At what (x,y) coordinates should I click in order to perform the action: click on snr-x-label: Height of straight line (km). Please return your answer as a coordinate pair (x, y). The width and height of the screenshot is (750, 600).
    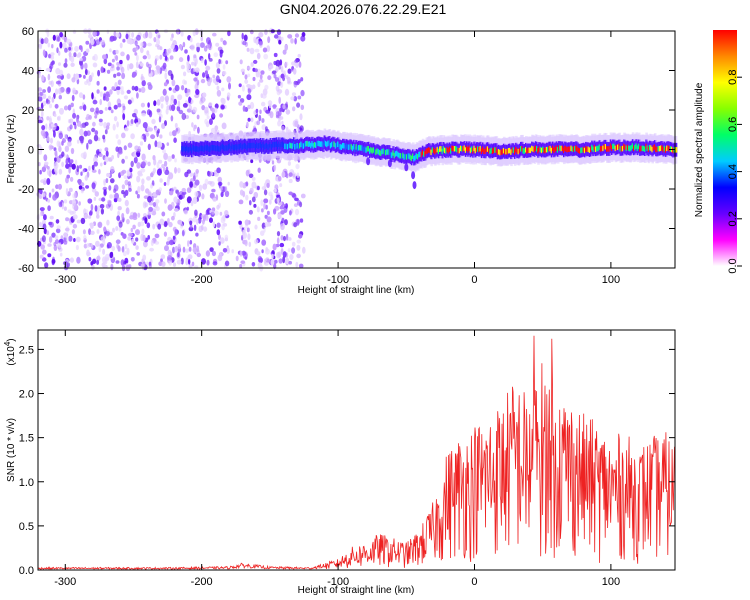
    Looking at the image, I should click on (356, 590).